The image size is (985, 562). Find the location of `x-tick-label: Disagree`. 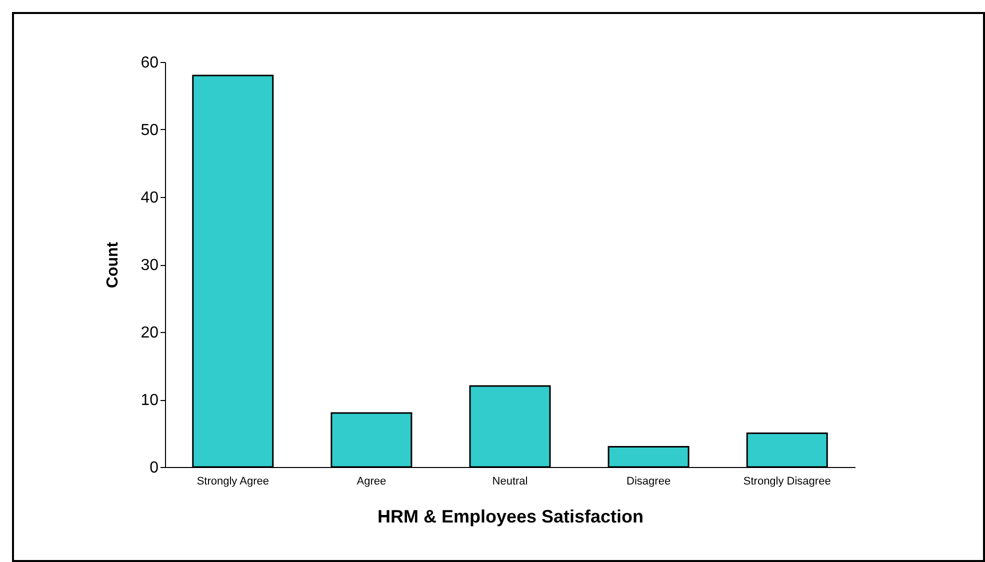

x-tick-label: Disagree is located at coordinates (648, 482).